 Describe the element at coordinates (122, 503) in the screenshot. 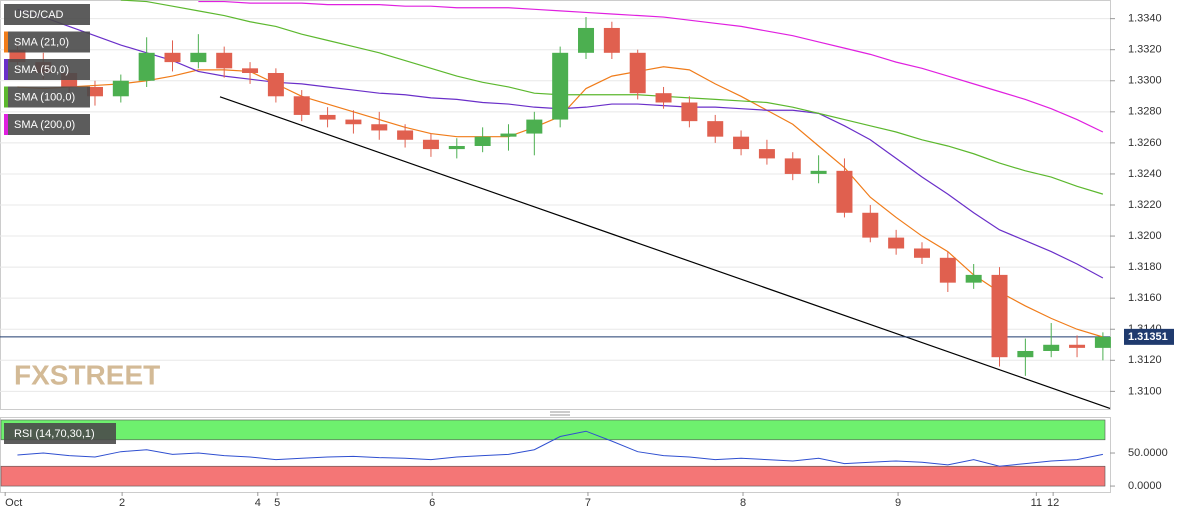

I see `x-tick-label: 2` at that location.